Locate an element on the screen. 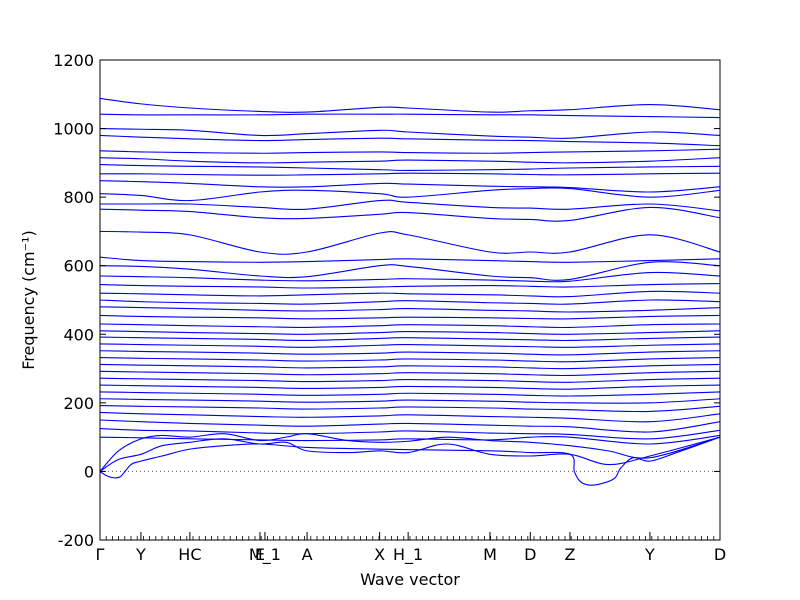 The width and height of the screenshot is (800, 600). x-tick-label: E is located at coordinates (260, 554).